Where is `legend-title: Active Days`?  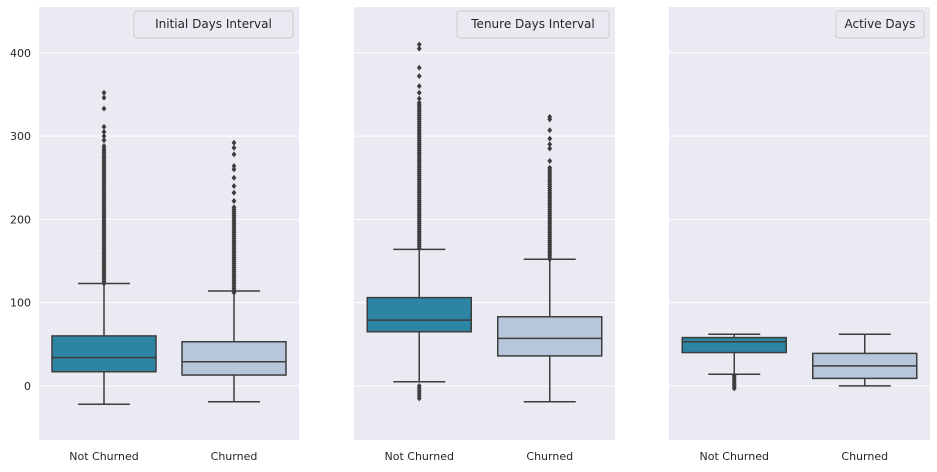 legend-title: Active Days is located at coordinates (880, 24).